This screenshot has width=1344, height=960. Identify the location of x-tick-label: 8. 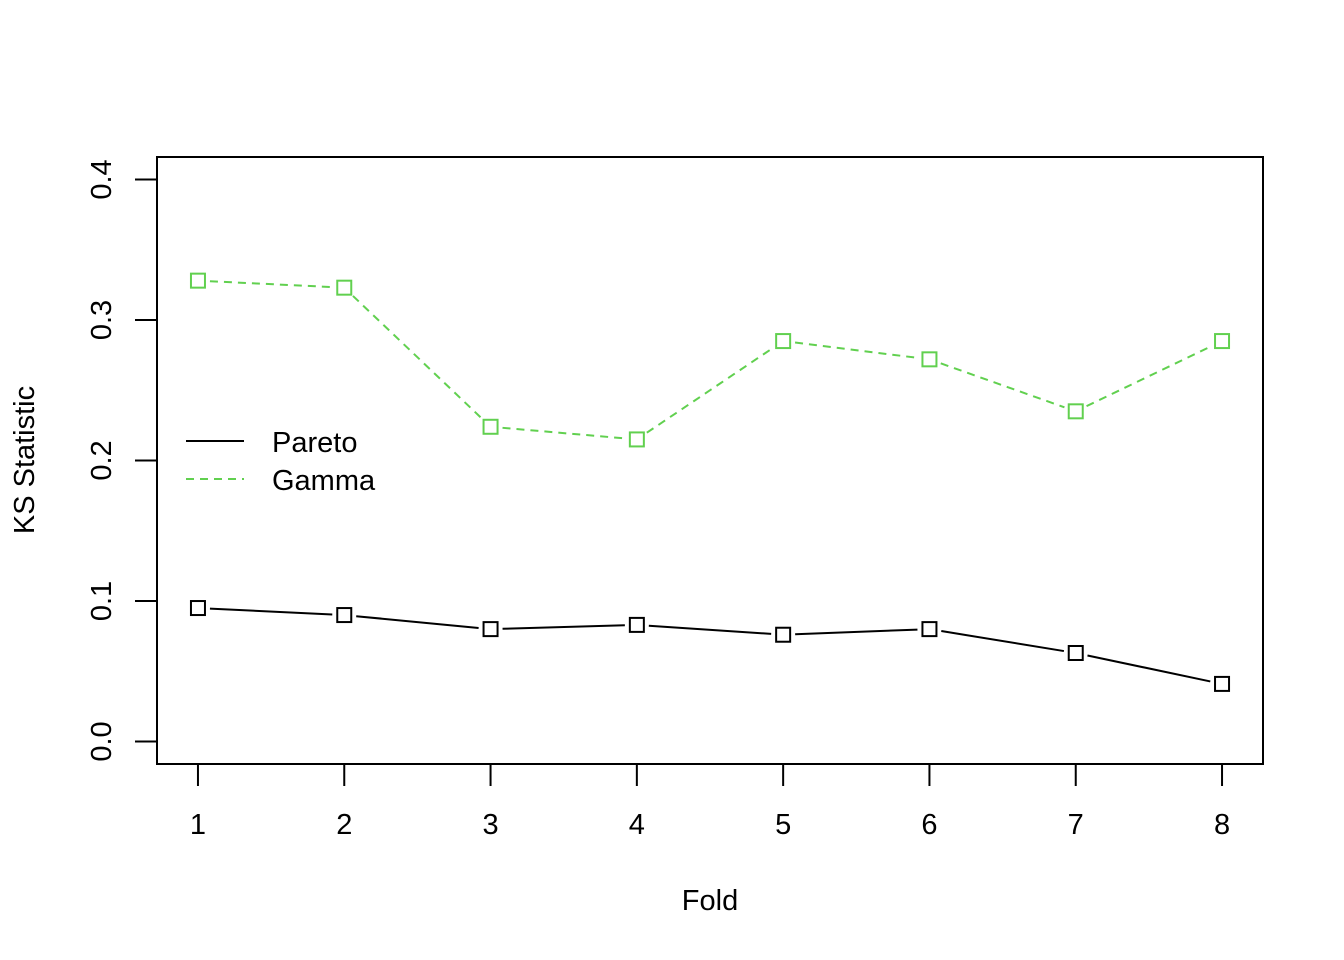
(1222, 825).